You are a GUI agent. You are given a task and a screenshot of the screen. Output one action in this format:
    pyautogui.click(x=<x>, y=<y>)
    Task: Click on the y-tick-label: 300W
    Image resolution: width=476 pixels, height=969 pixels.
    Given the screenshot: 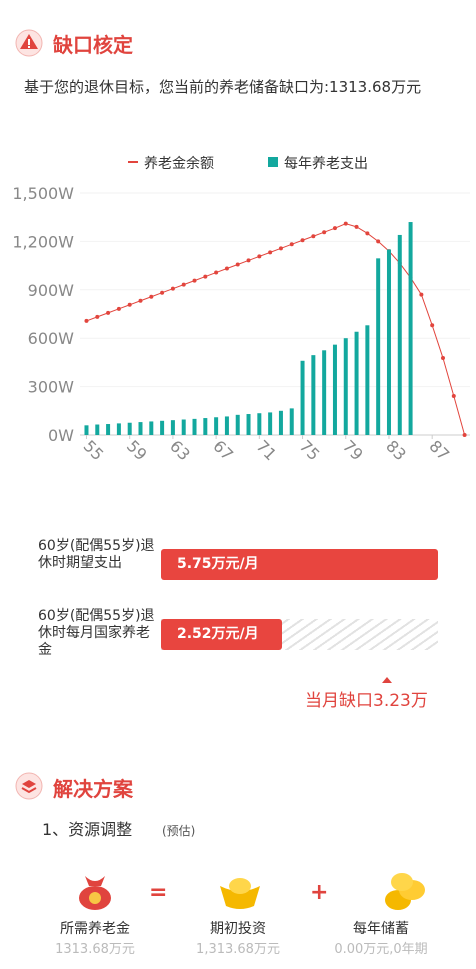 What is the action you would take?
    pyautogui.click(x=51, y=387)
    